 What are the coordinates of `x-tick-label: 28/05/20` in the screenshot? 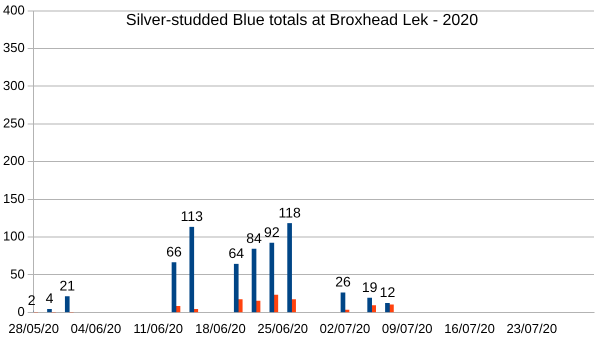 It's located at (33, 328).